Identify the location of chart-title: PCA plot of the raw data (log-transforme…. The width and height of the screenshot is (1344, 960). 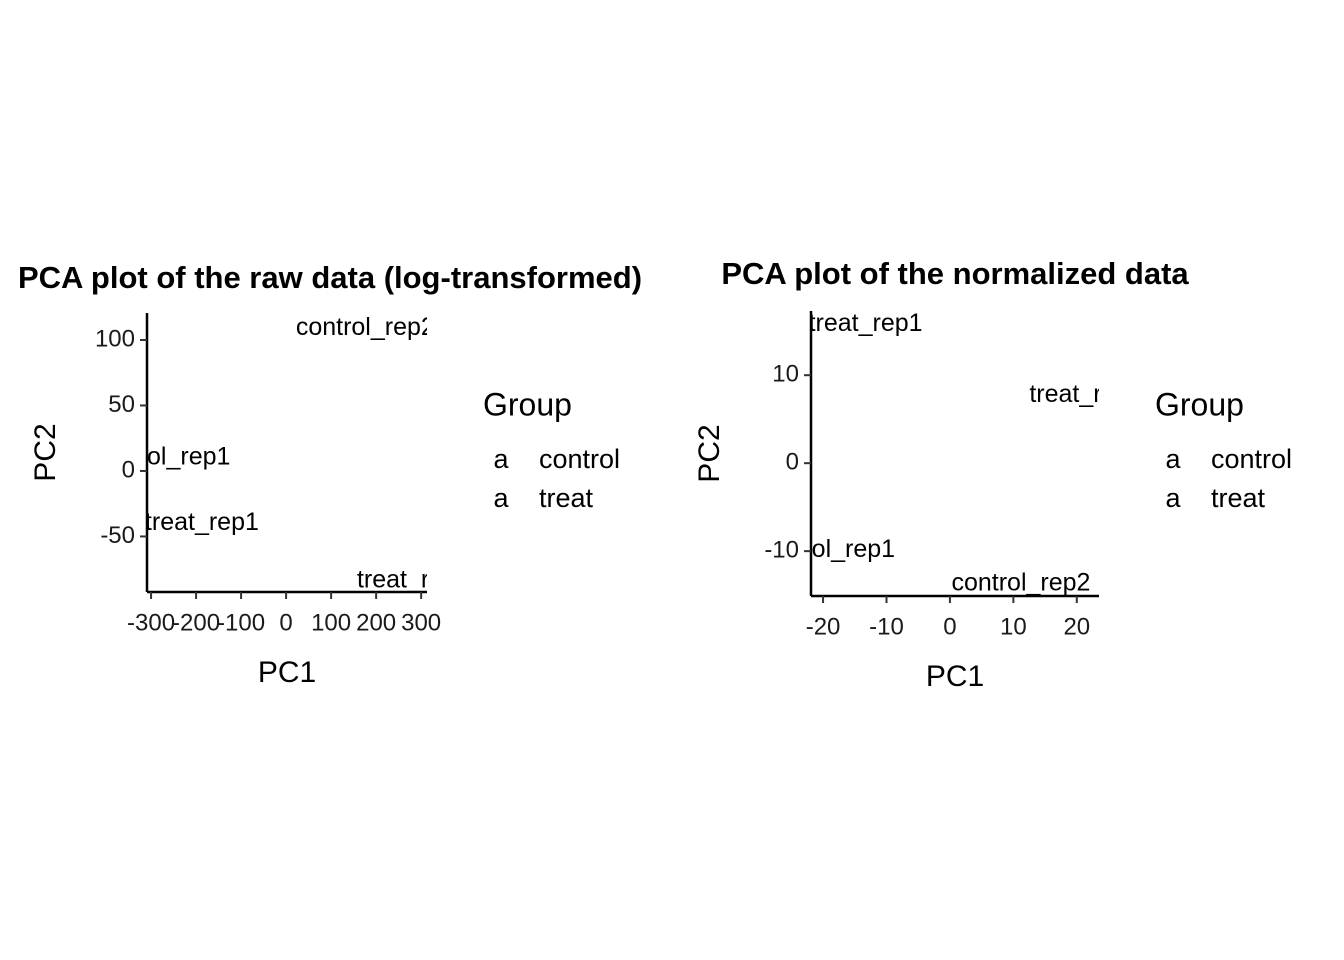
(330, 277).